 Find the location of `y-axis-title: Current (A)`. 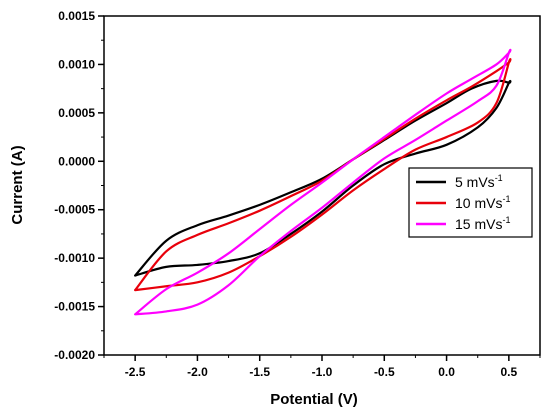

y-axis-title: Current (A) is located at coordinates (17, 184).